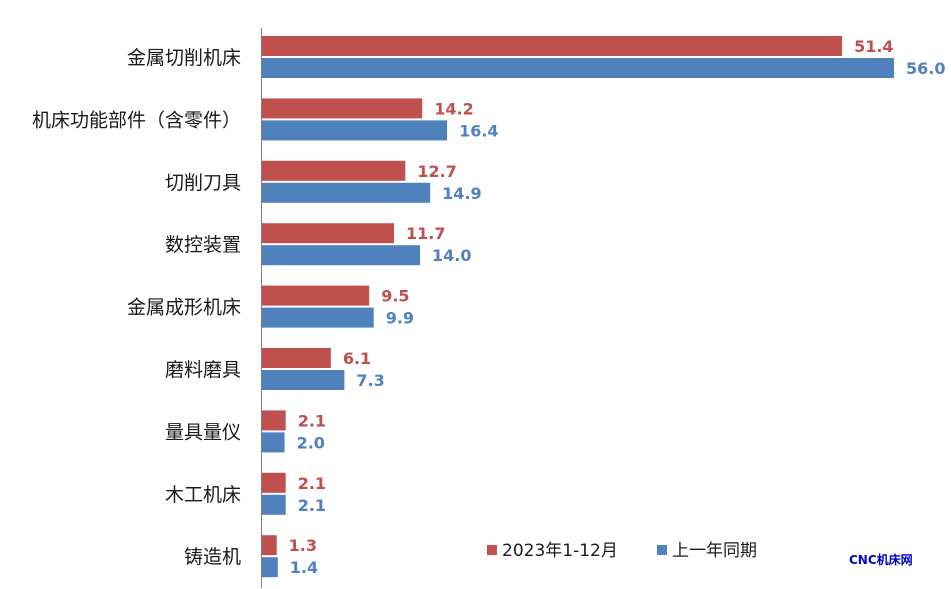 This screenshot has width=951, height=589. What do you see at coordinates (312, 505) in the screenshot?
I see `value-label-series-2-7: 2.1` at bounding box center [312, 505].